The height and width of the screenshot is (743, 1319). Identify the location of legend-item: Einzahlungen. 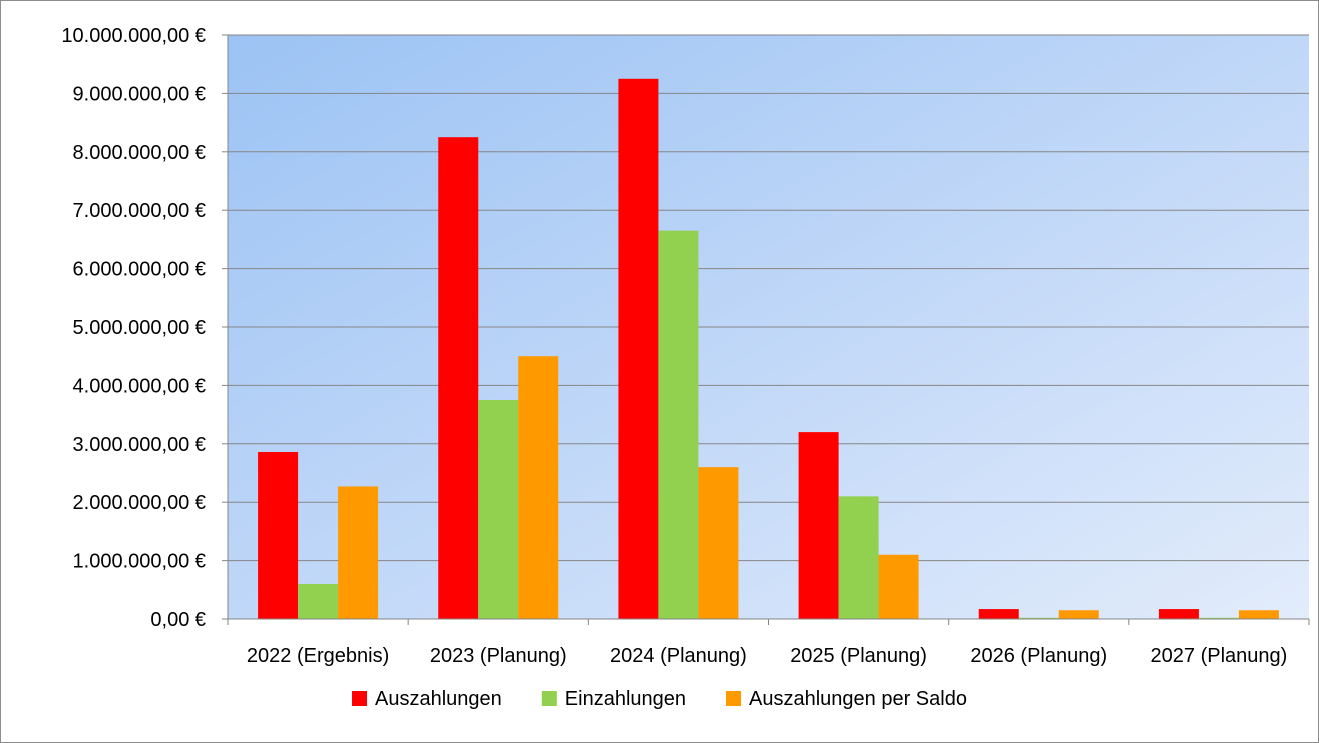
(613, 699).